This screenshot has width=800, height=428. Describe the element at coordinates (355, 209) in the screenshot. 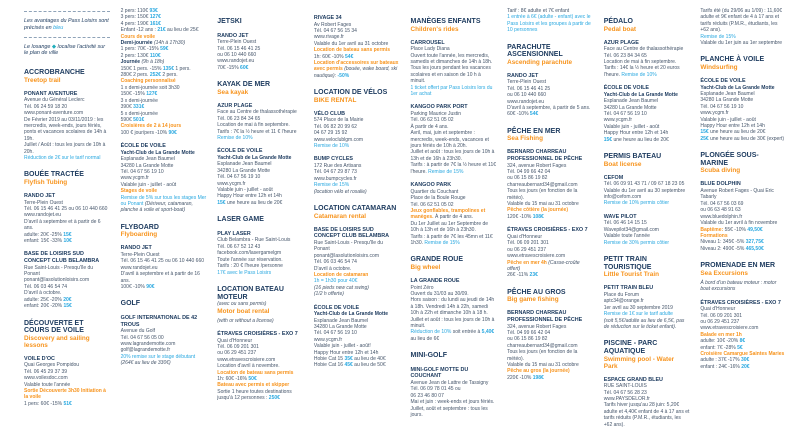

I see `activity-heading: LOCATION CATAMARAN` at that location.